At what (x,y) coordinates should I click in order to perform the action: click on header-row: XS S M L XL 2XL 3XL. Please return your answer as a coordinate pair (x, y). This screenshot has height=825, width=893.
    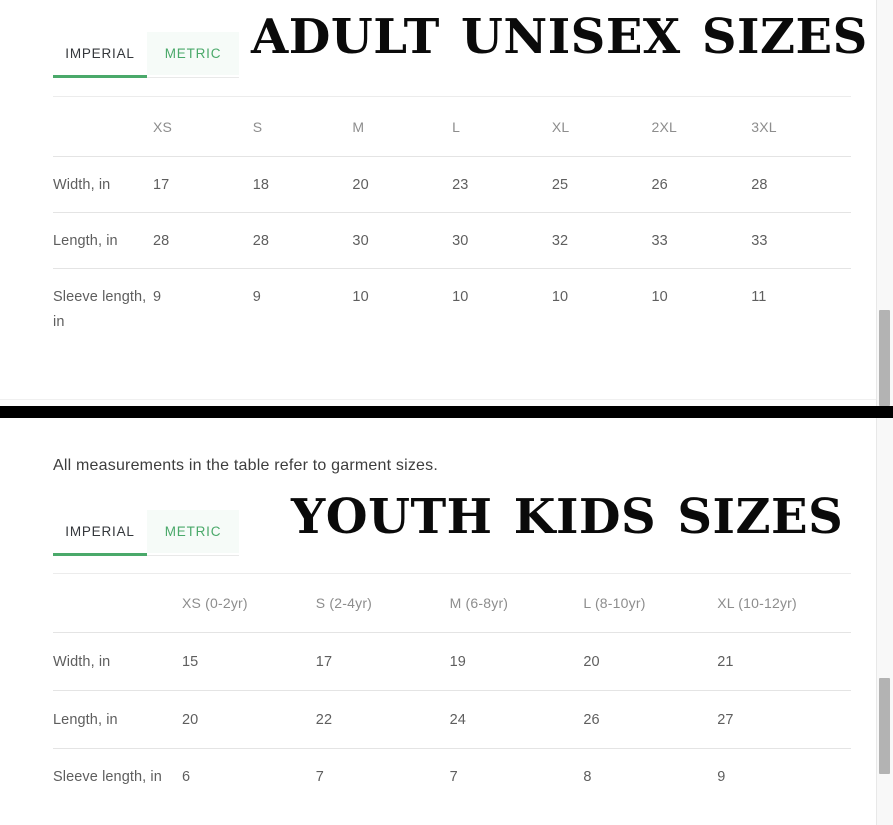
    Looking at the image, I should click on (452, 126).